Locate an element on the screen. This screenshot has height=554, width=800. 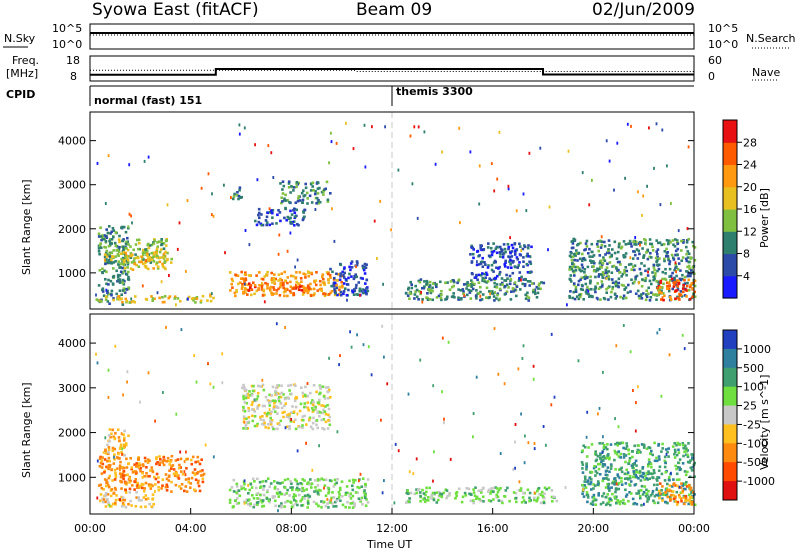
nave-line is located at coordinates (392, 70).